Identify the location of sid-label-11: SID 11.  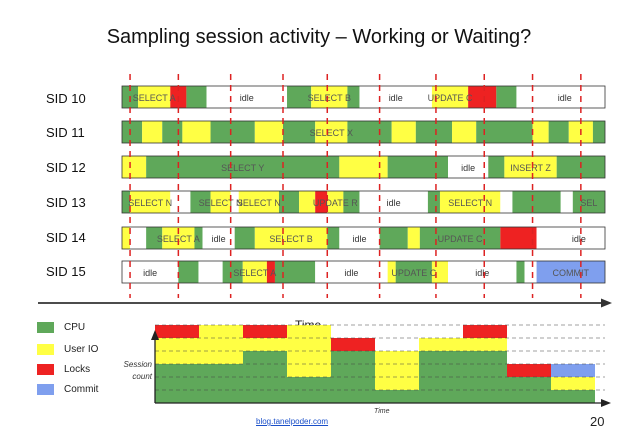
(65, 132).